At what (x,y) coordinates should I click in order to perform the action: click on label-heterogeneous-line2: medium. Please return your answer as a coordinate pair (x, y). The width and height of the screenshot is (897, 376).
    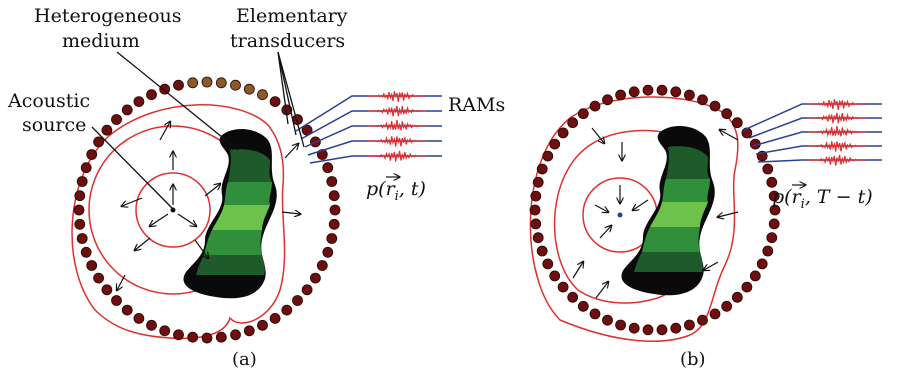
    Looking at the image, I should click on (101, 41).